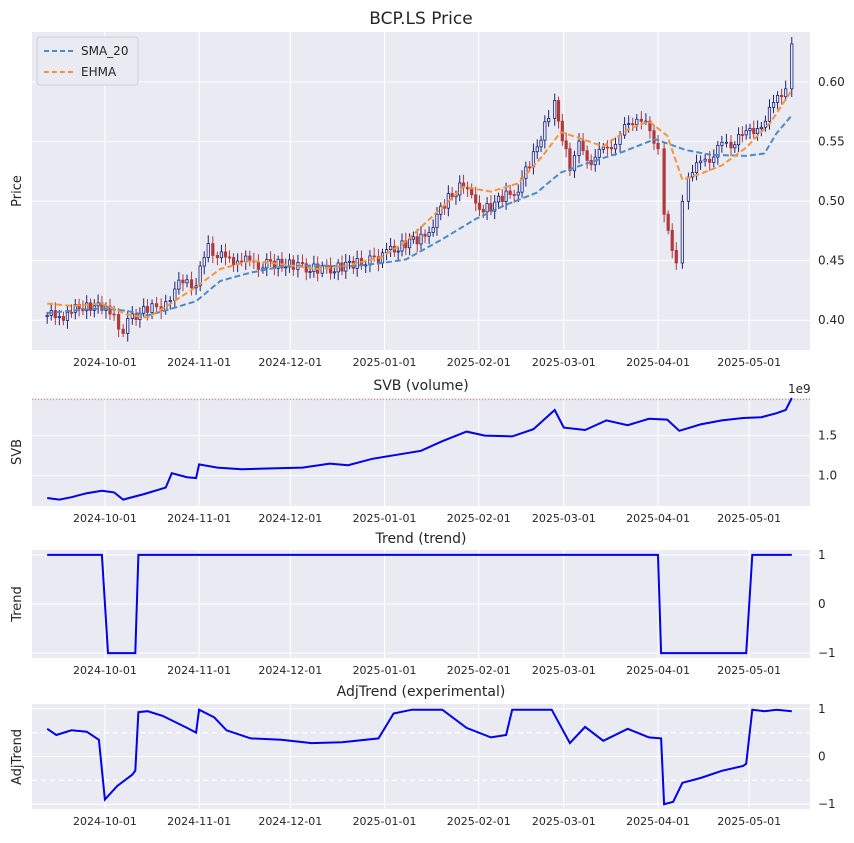 The height and width of the screenshot is (843, 854). Describe the element at coordinates (822, 604) in the screenshot. I see `y-tick-label: 0` at that location.